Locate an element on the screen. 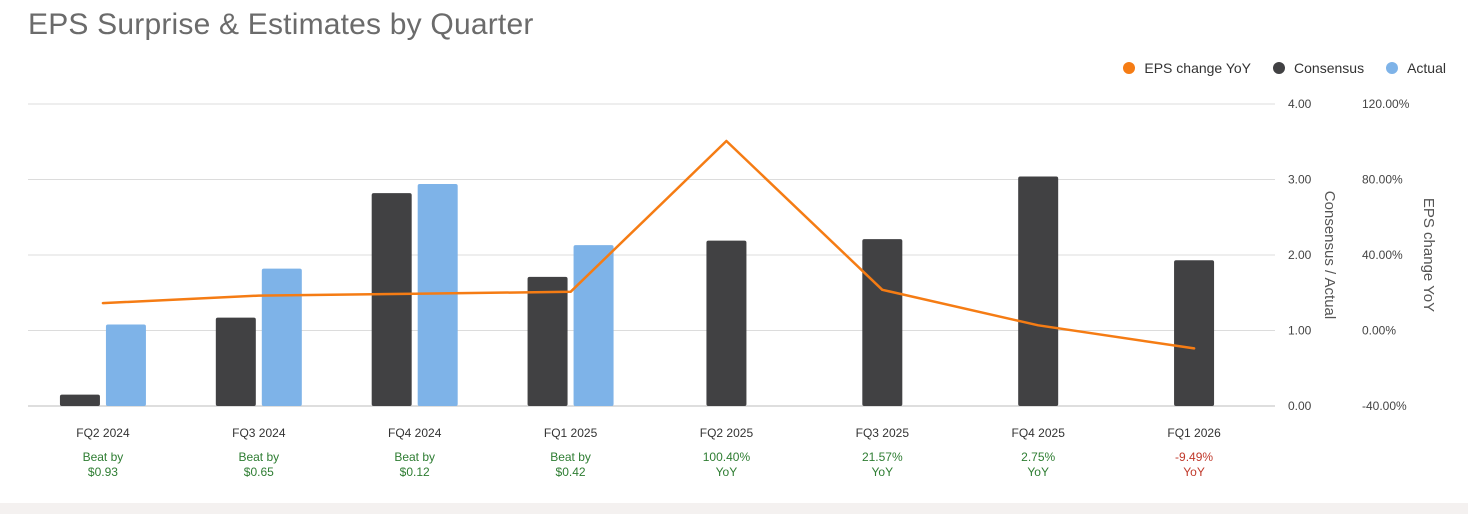 Image resolution: width=1468 pixels, height=514 pixels. right-axis-tick-label: -40.00% is located at coordinates (1384, 406).